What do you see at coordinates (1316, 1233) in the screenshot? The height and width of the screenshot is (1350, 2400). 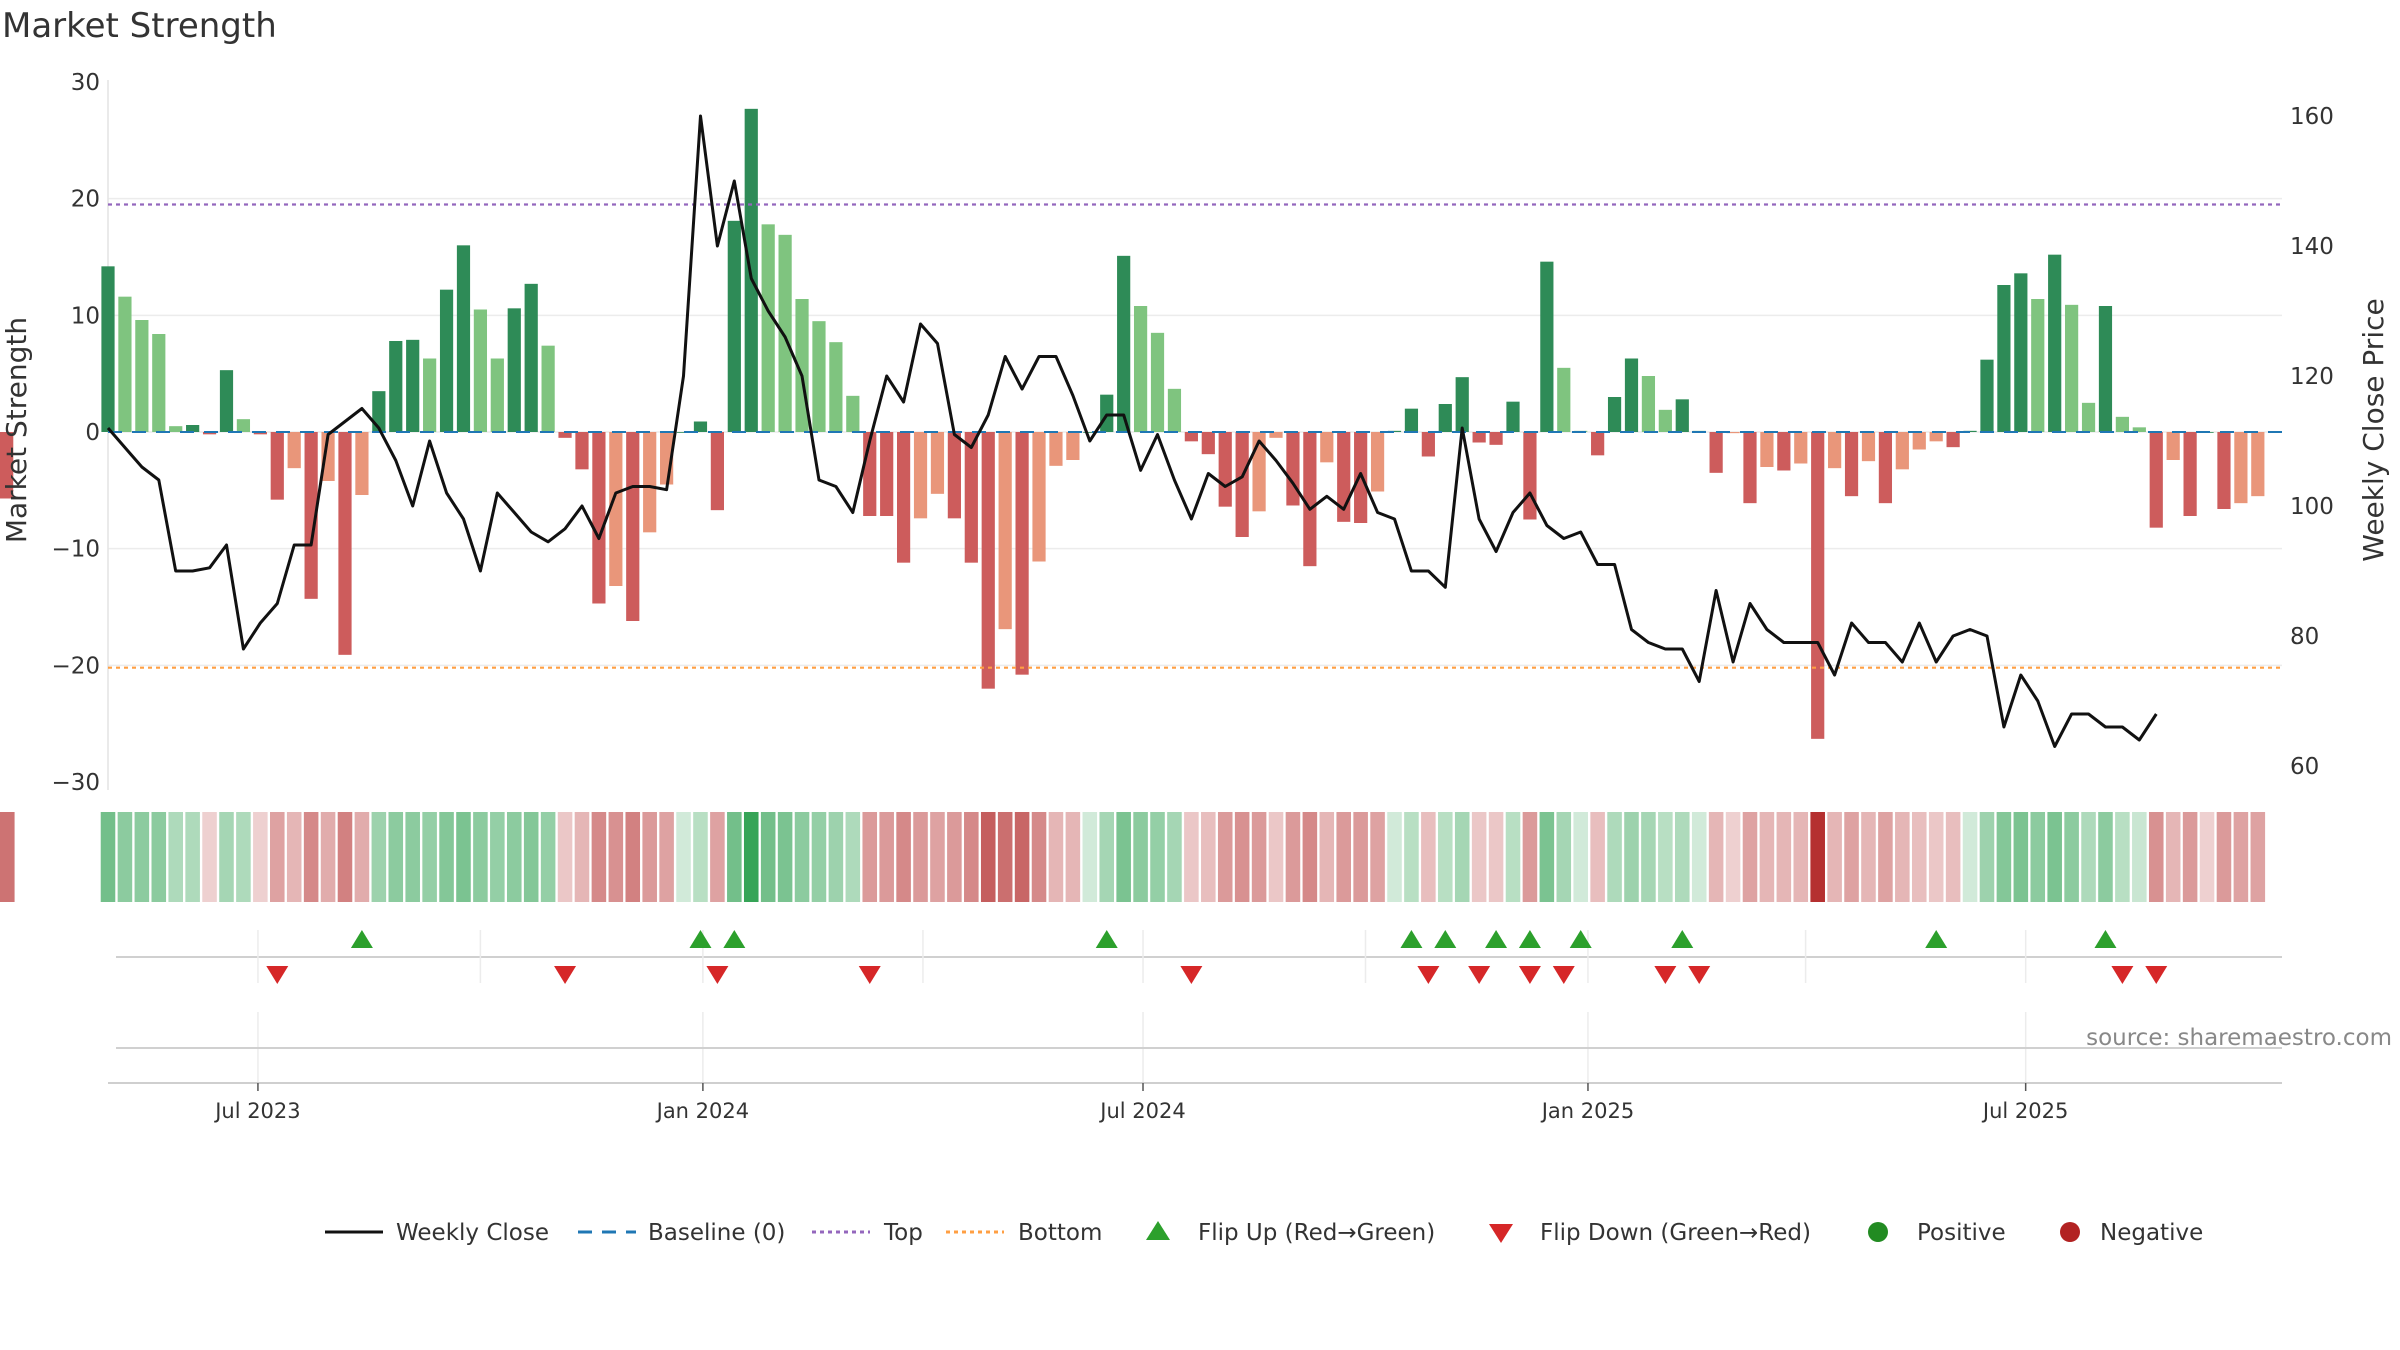 I see `legend-label: Flip Up (Red→Green)` at bounding box center [1316, 1233].